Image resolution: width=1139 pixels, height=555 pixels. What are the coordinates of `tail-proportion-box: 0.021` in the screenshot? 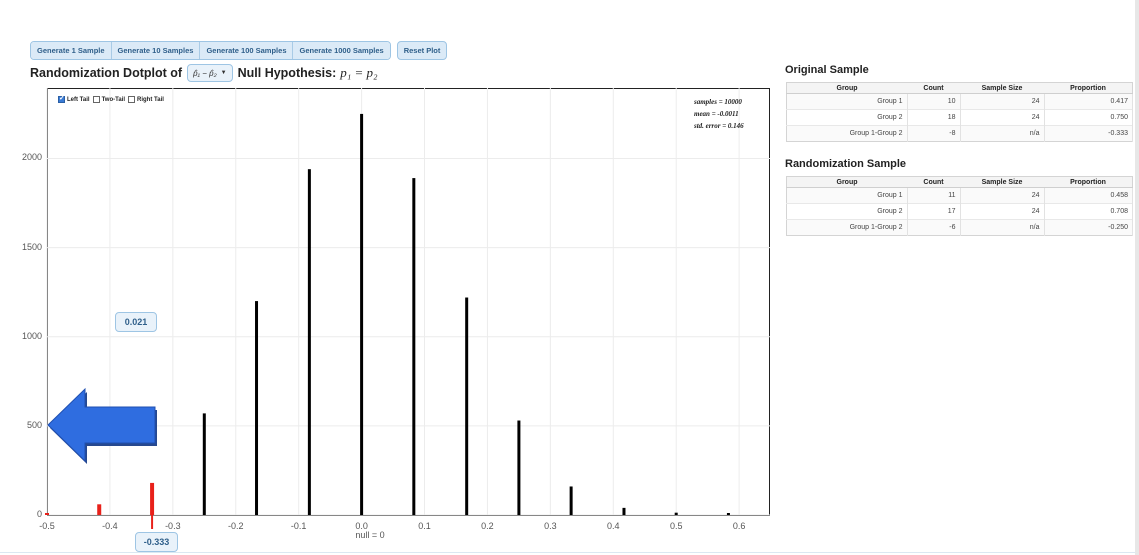 It's located at (136, 322).